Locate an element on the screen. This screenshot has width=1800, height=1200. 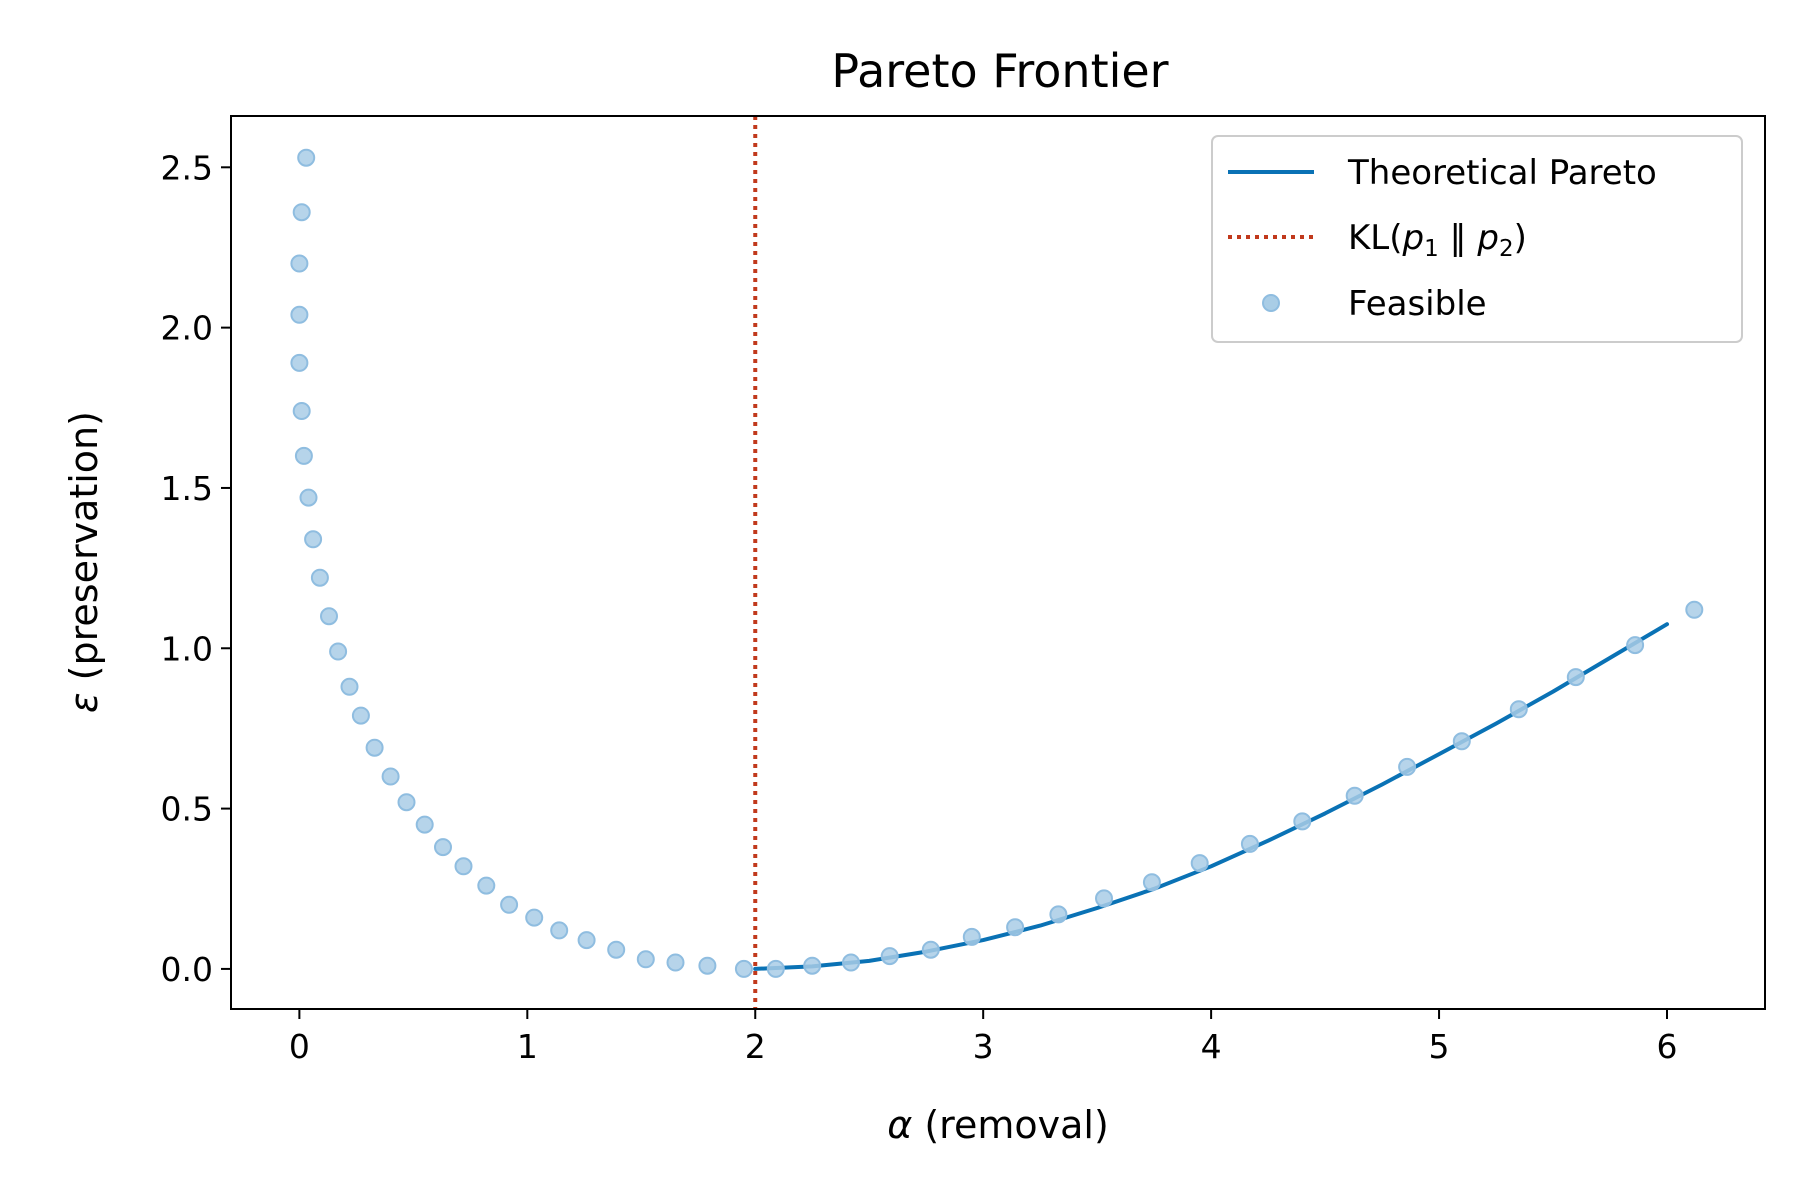
x-axis-variable: α is located at coordinates (899, 1125).